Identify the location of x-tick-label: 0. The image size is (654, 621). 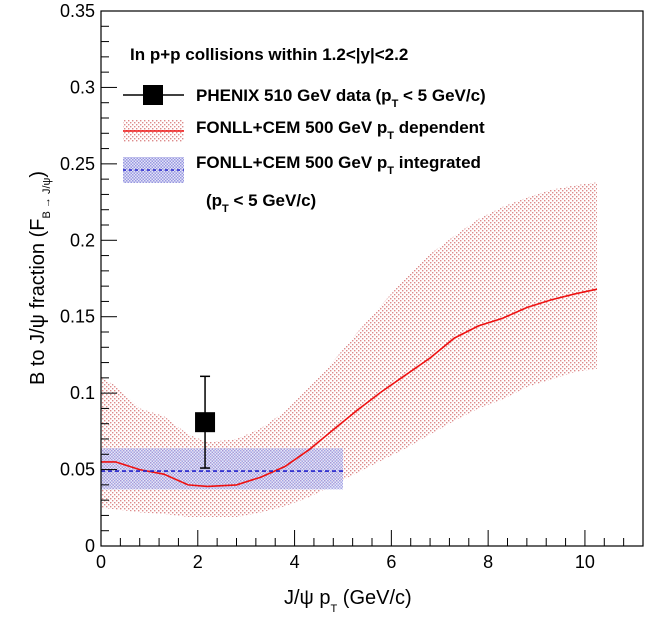
(101, 562).